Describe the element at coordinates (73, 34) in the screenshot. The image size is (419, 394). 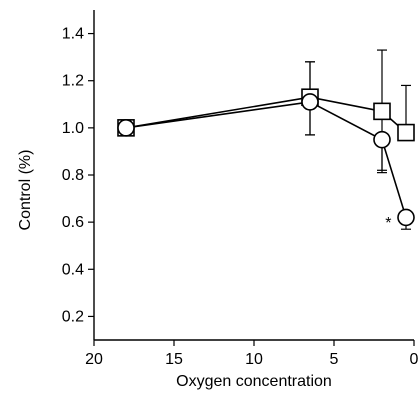
I see `y-tick-label: 1.4` at that location.